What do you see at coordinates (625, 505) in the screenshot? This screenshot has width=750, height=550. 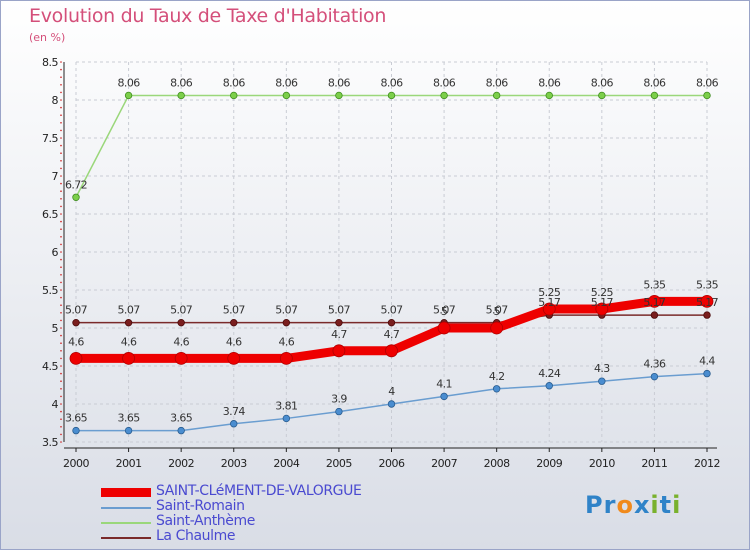 I see `logo-letter: o` at bounding box center [625, 505].